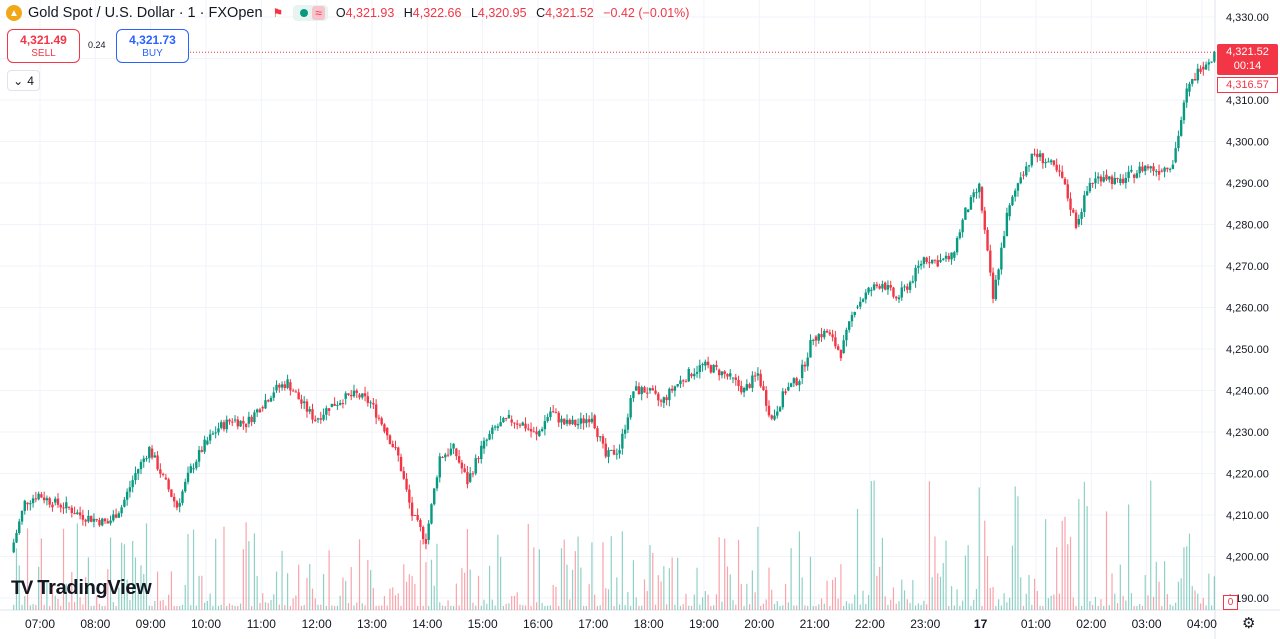 This screenshot has height=639, width=1280. I want to click on market-status-pill: ≈, so click(310, 13).